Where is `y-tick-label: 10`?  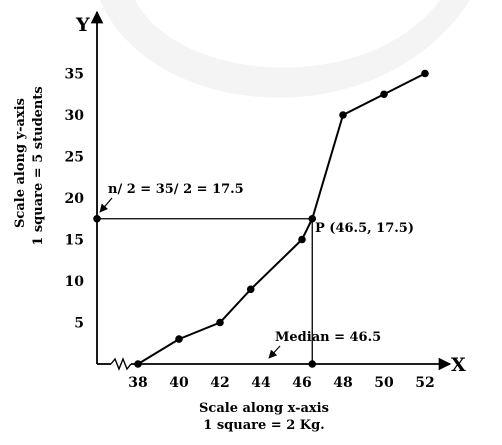
y-tick-label: 10 is located at coordinates (75, 282).